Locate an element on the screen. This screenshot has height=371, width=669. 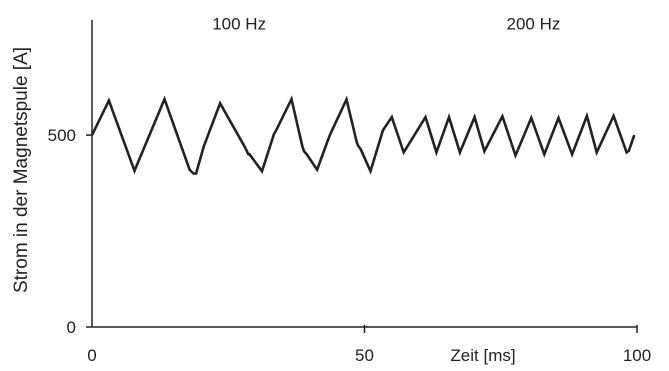
x-tick-label: 50 is located at coordinates (364, 355).